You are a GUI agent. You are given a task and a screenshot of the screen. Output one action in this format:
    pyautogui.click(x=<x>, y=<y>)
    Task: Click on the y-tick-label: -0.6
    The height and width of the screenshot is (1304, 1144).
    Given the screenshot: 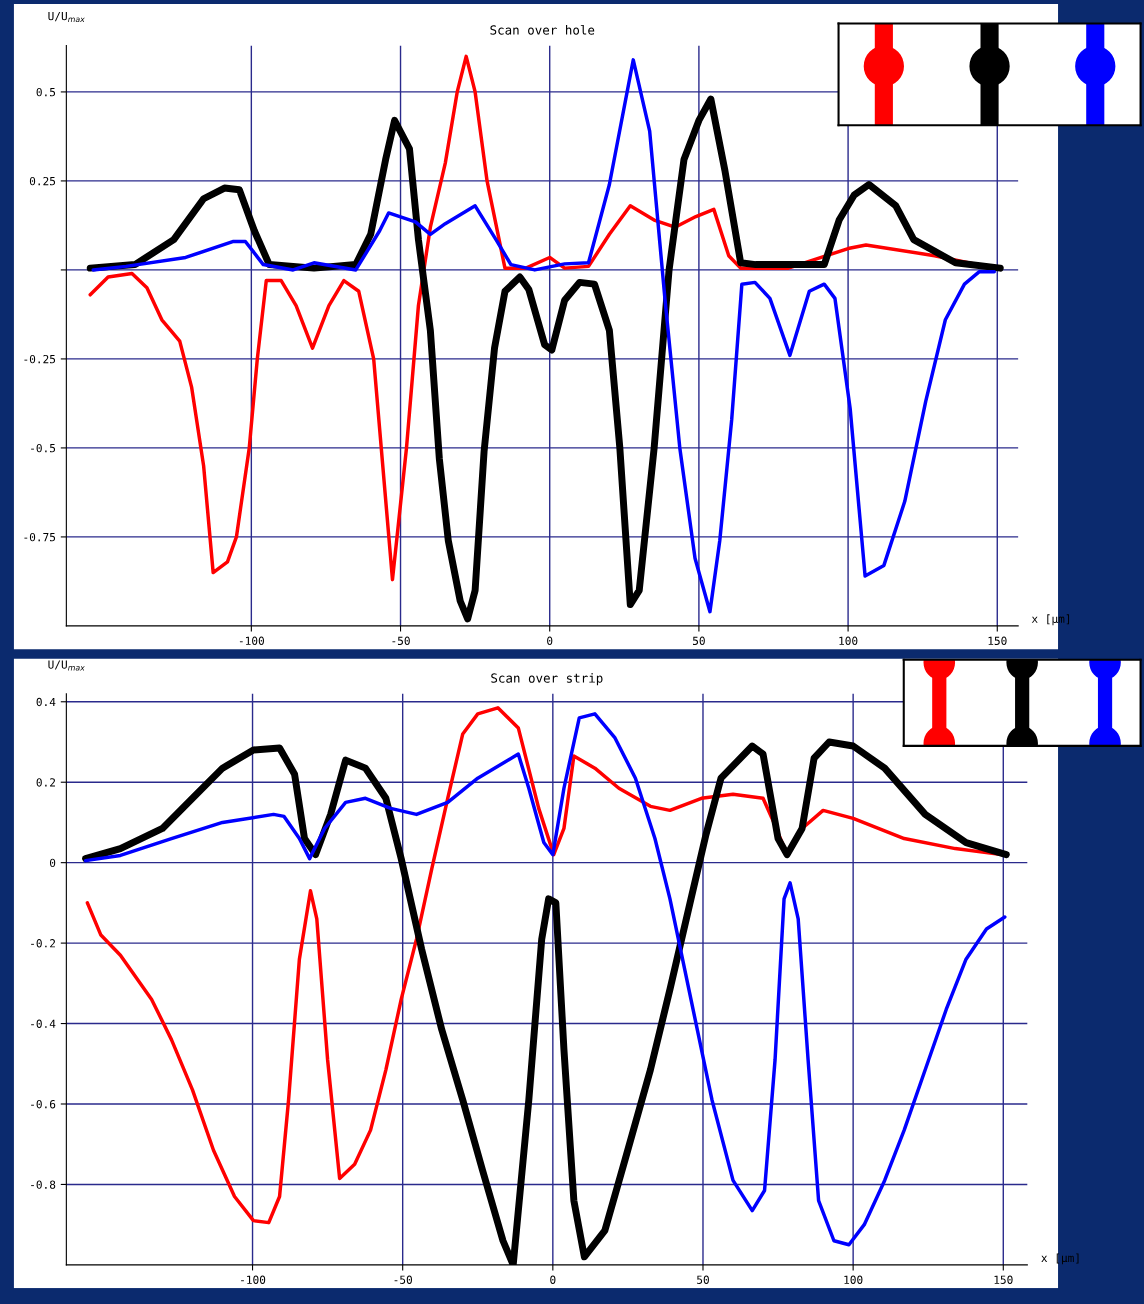 What is the action you would take?
    pyautogui.click(x=43, y=1104)
    